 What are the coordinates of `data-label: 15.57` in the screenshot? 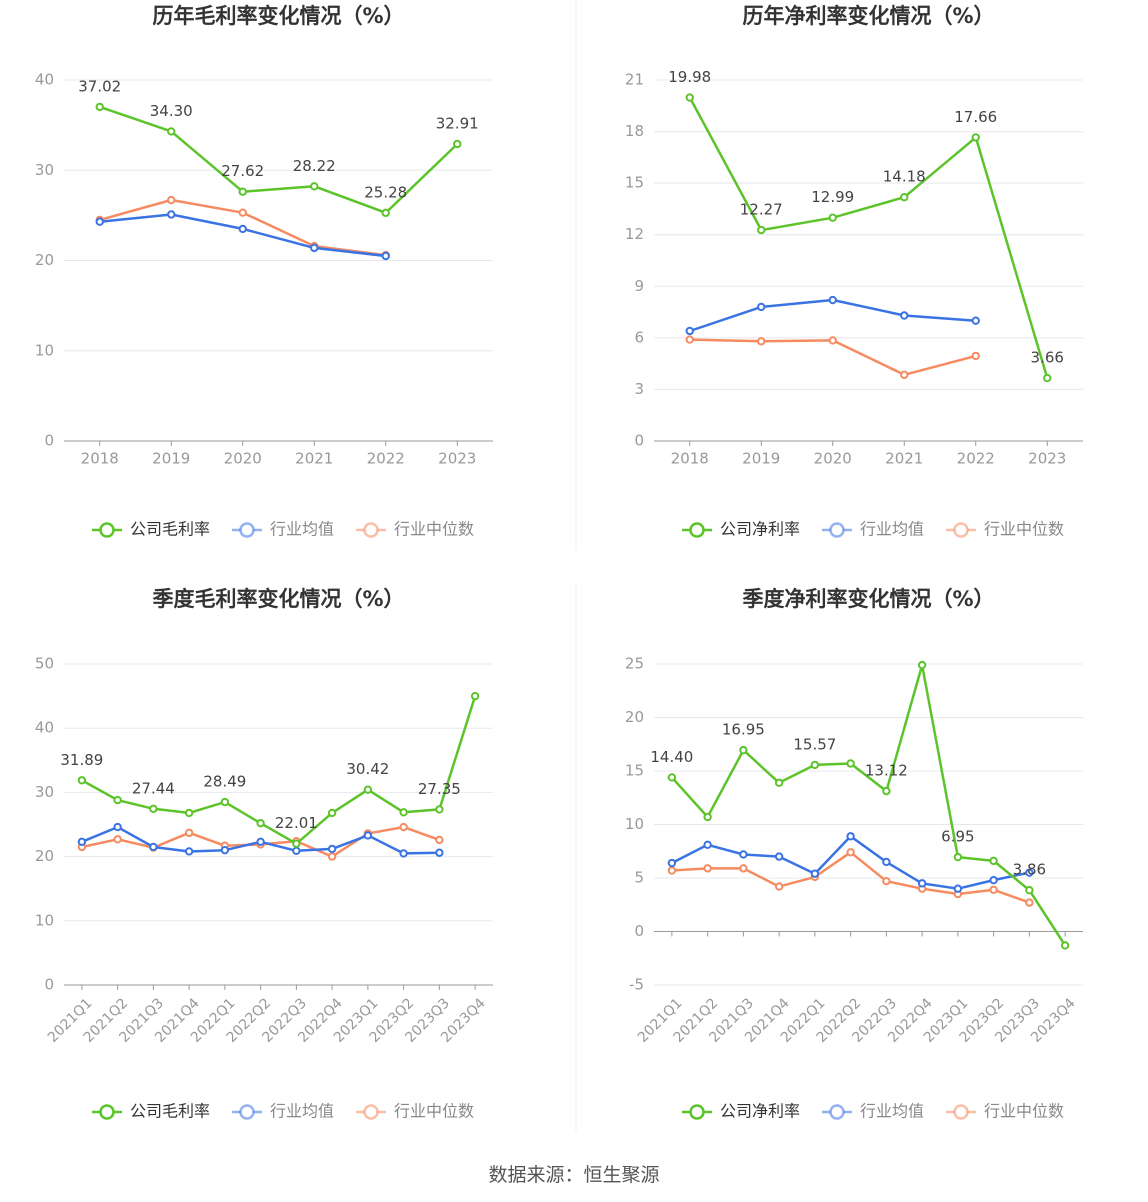 It's located at (814, 744).